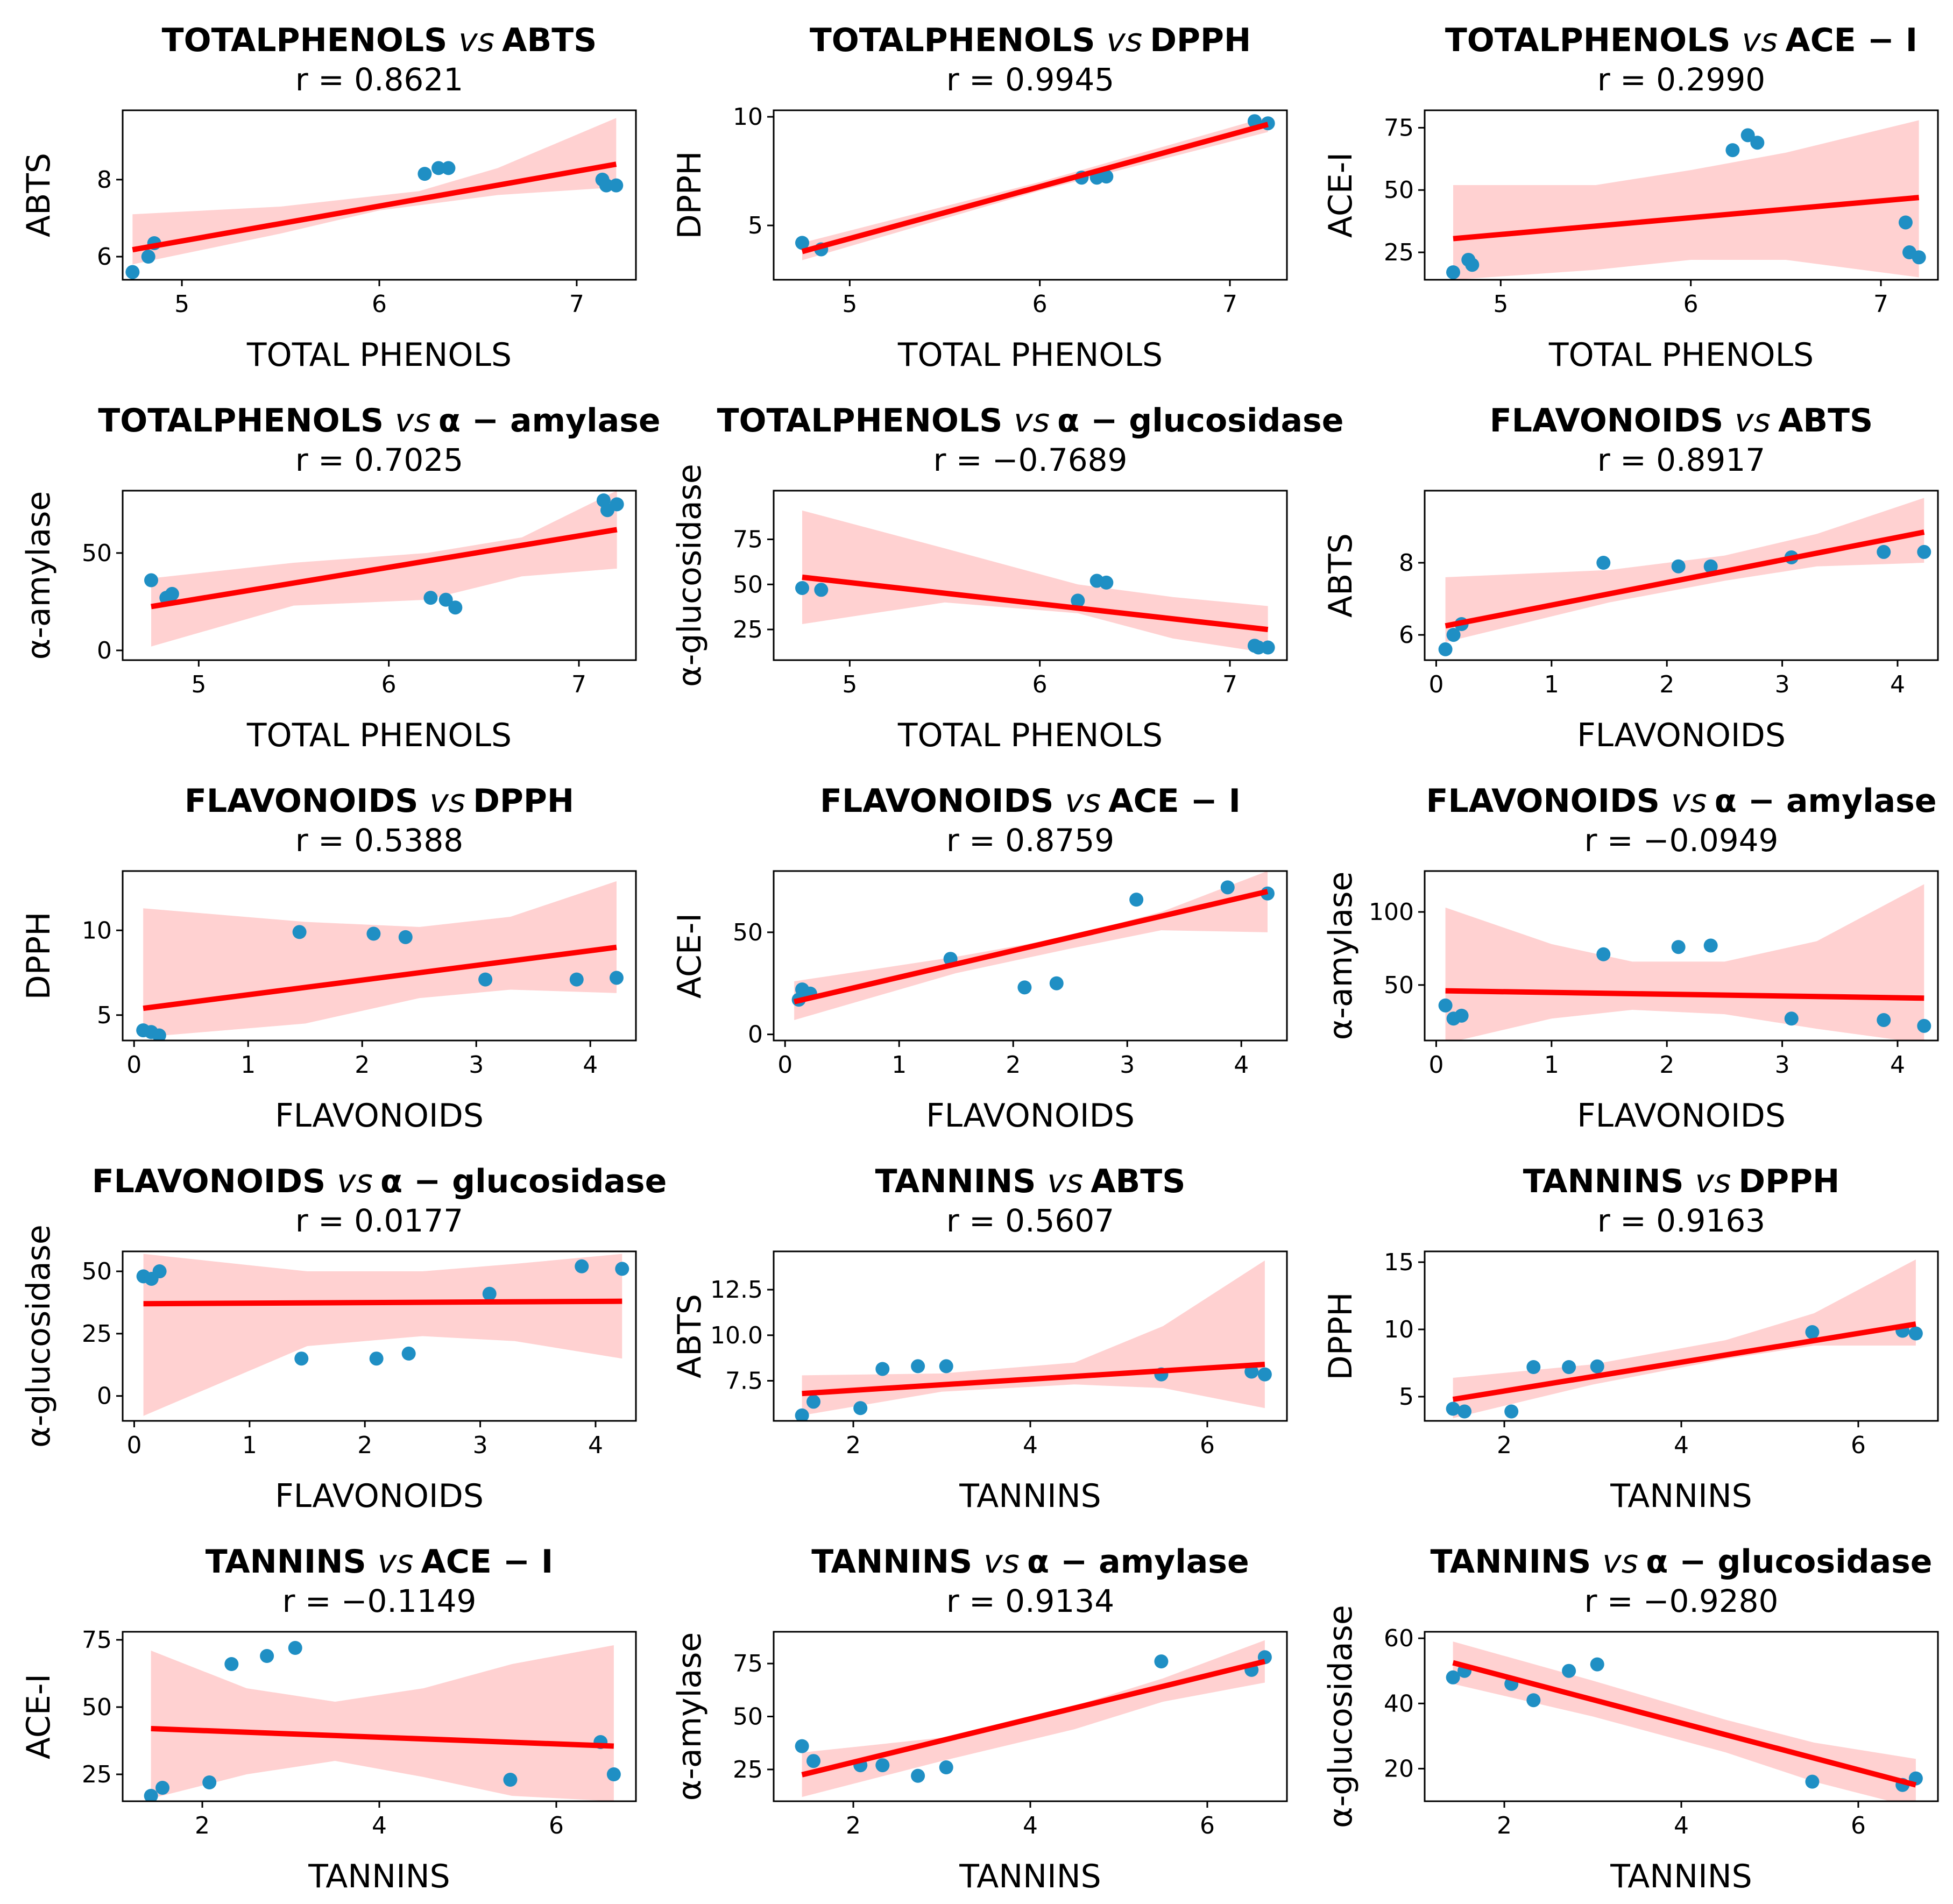 The height and width of the screenshot is (1904, 1953). I want to click on x-tick-label: 5, so click(1500, 304).